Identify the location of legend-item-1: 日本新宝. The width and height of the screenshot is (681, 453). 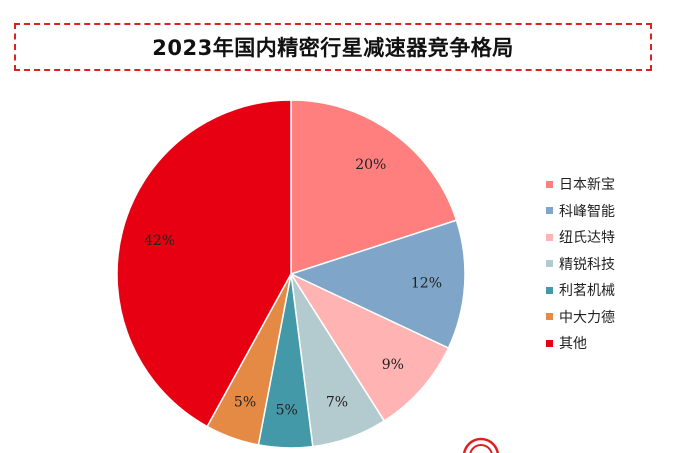
(580, 184).